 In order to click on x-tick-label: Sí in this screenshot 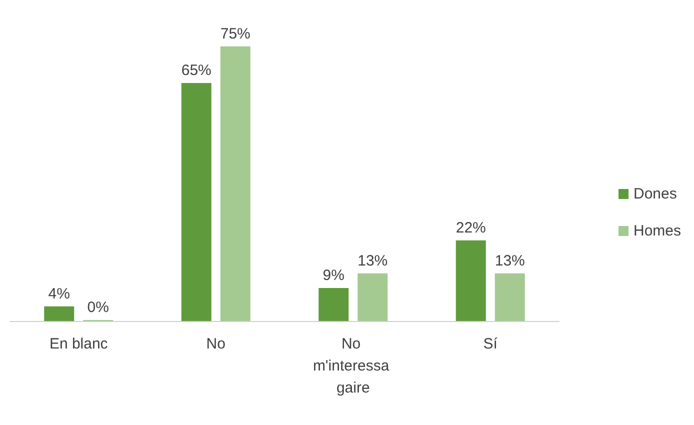, I will do `click(490, 344)`.